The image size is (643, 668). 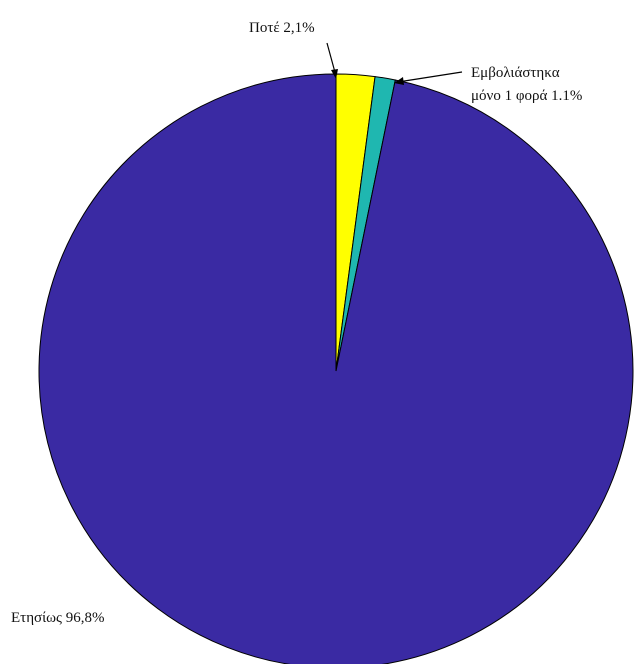 I want to click on arrowhead-never, so click(x=334, y=74).